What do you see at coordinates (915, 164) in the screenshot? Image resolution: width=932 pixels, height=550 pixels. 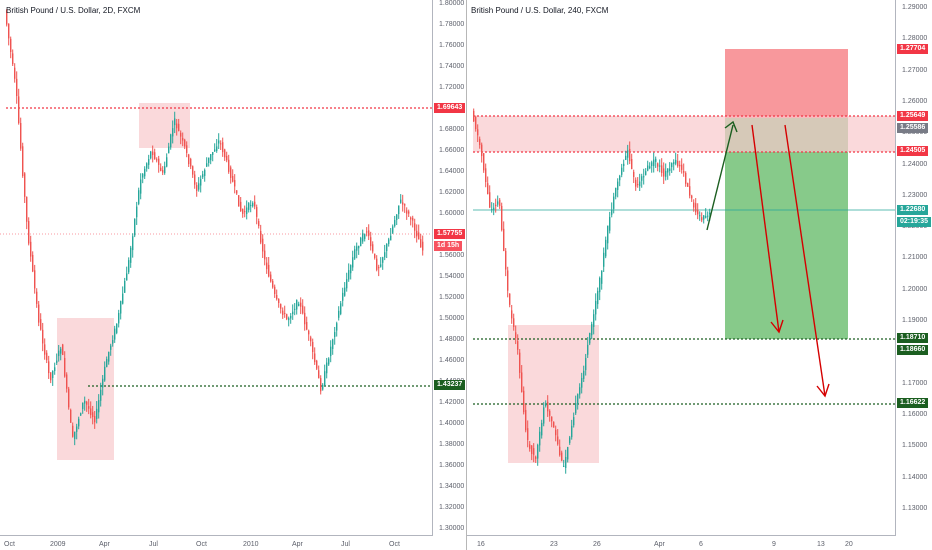 I see `price-tick-label: 1.24000` at bounding box center [915, 164].